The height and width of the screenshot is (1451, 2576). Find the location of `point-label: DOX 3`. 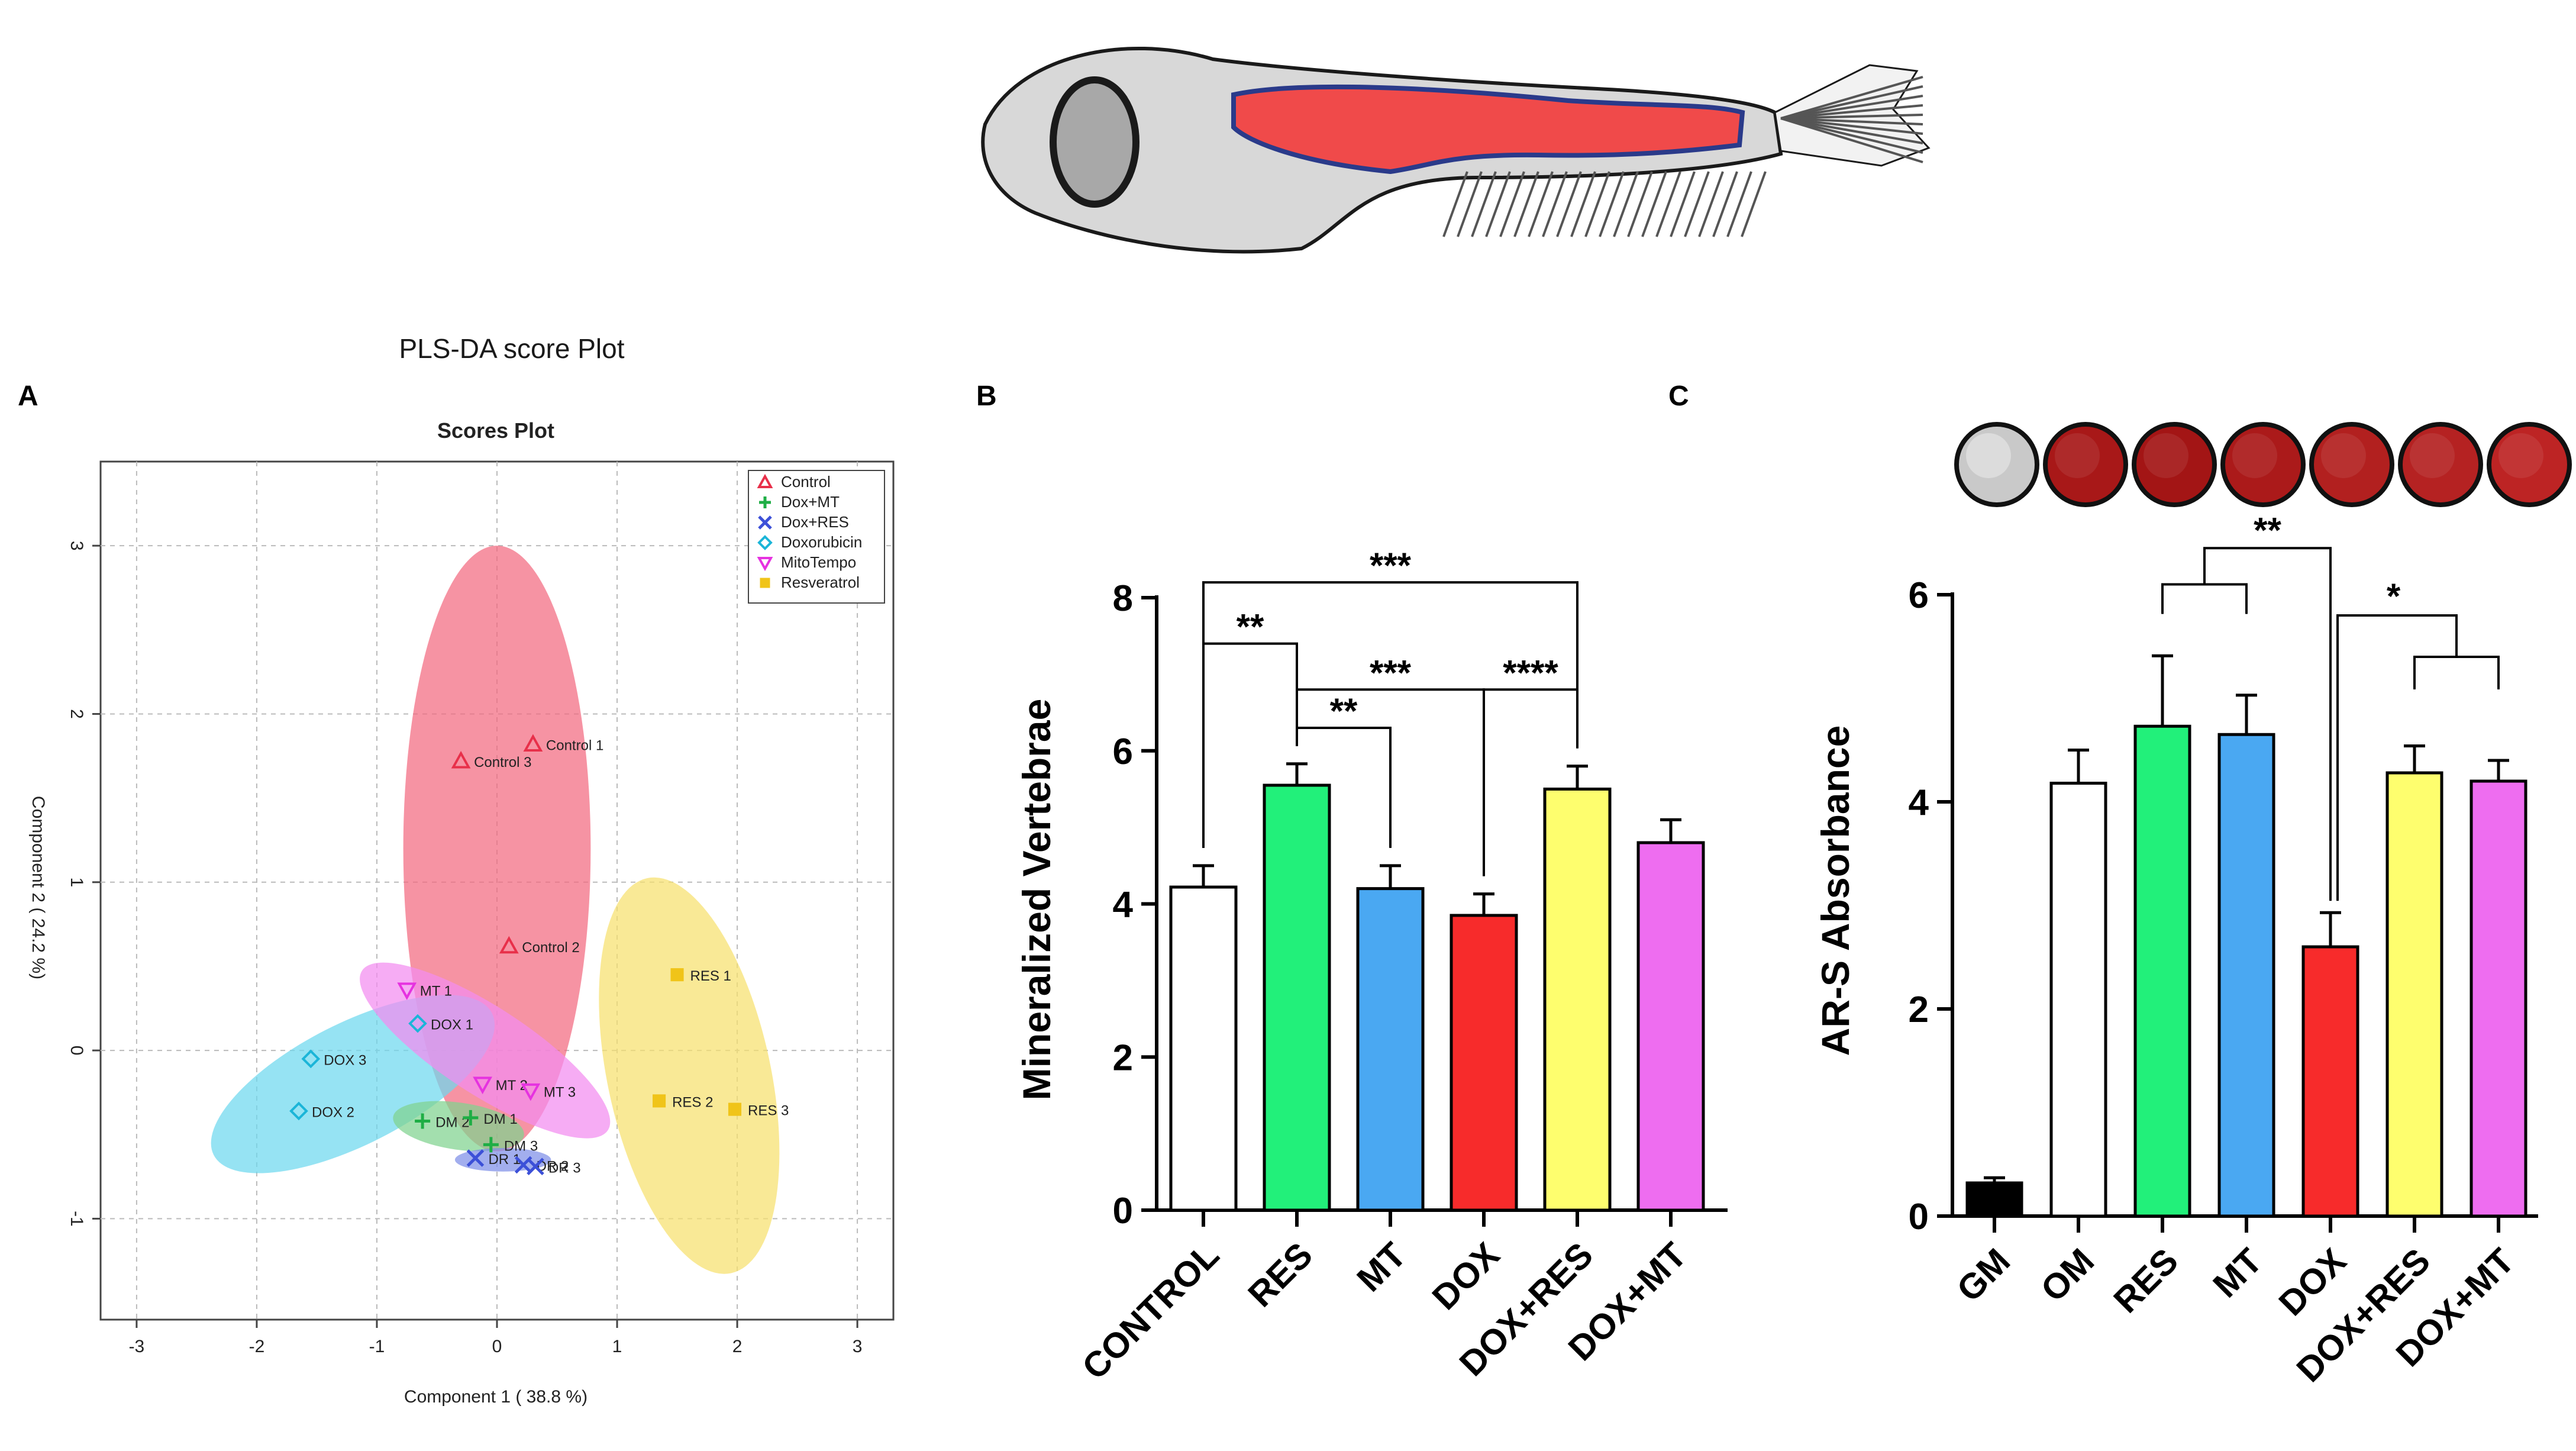

point-label: DOX 3 is located at coordinates (345, 1060).